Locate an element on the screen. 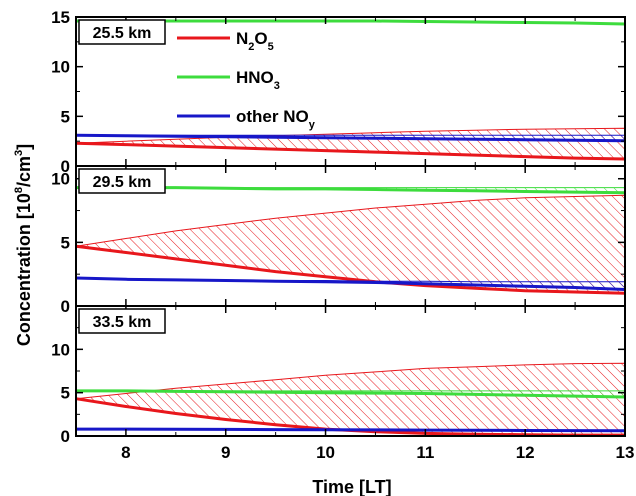 This screenshot has width=636, height=496. legend: N2O5 HNO3 other NOy is located at coordinates (246, 80).